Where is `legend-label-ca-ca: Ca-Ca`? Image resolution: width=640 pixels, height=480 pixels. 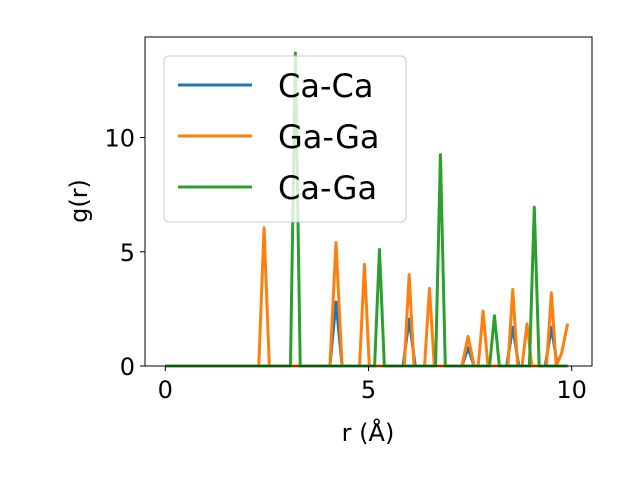 legend-label-ca-ca: Ca-Ca is located at coordinates (325, 86).